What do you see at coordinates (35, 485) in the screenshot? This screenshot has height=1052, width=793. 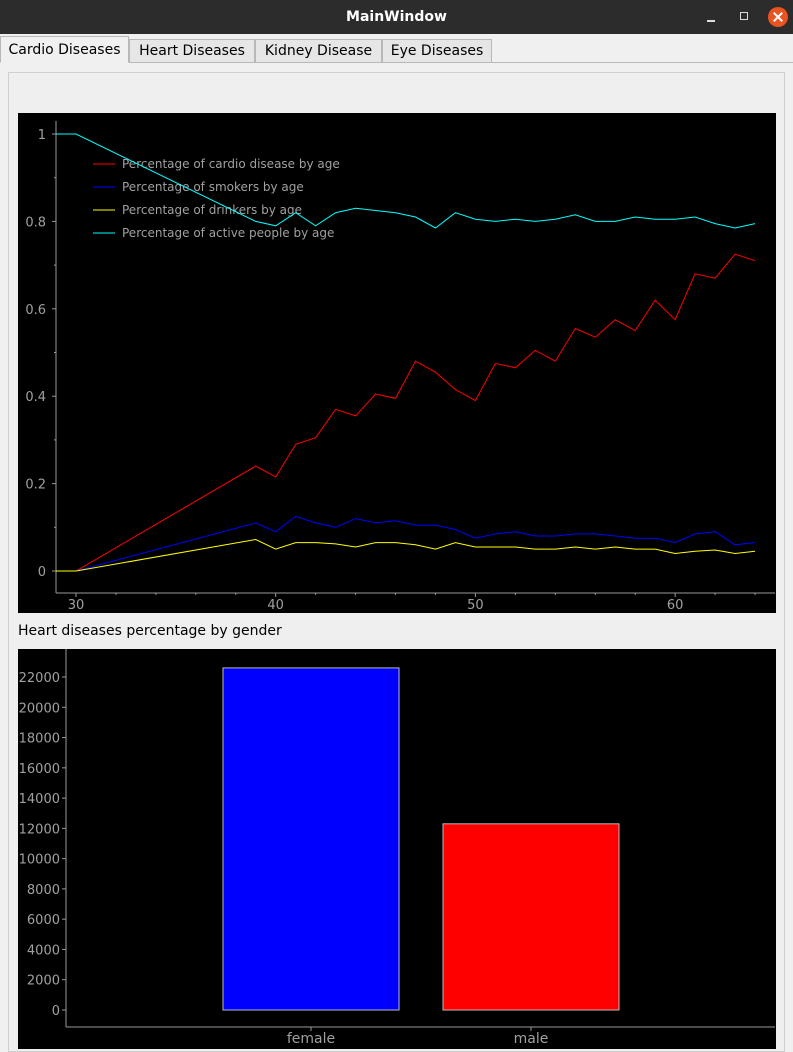 I see `y-tick-label: 0.2` at bounding box center [35, 485].